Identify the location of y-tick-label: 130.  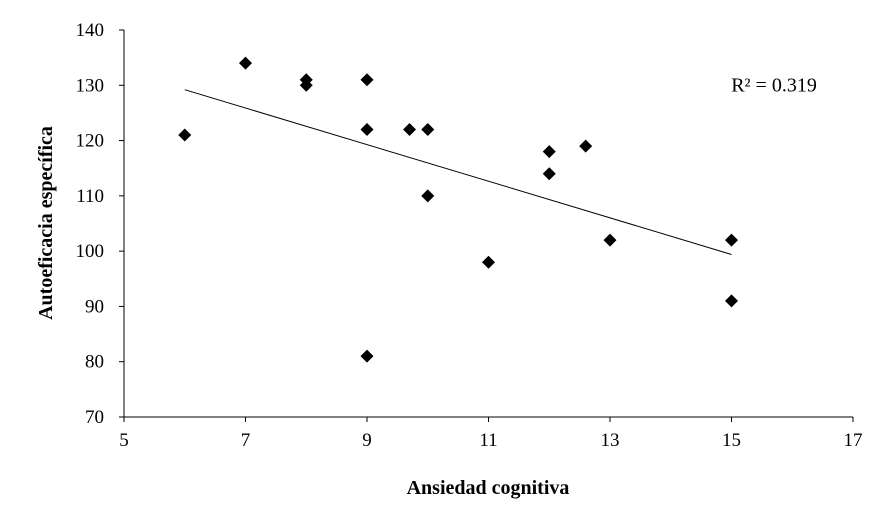
(90, 85).